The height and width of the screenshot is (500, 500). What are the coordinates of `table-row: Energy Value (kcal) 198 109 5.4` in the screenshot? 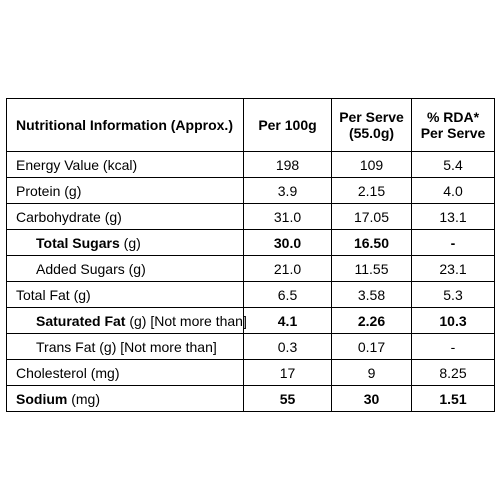 It's located at (250, 164).